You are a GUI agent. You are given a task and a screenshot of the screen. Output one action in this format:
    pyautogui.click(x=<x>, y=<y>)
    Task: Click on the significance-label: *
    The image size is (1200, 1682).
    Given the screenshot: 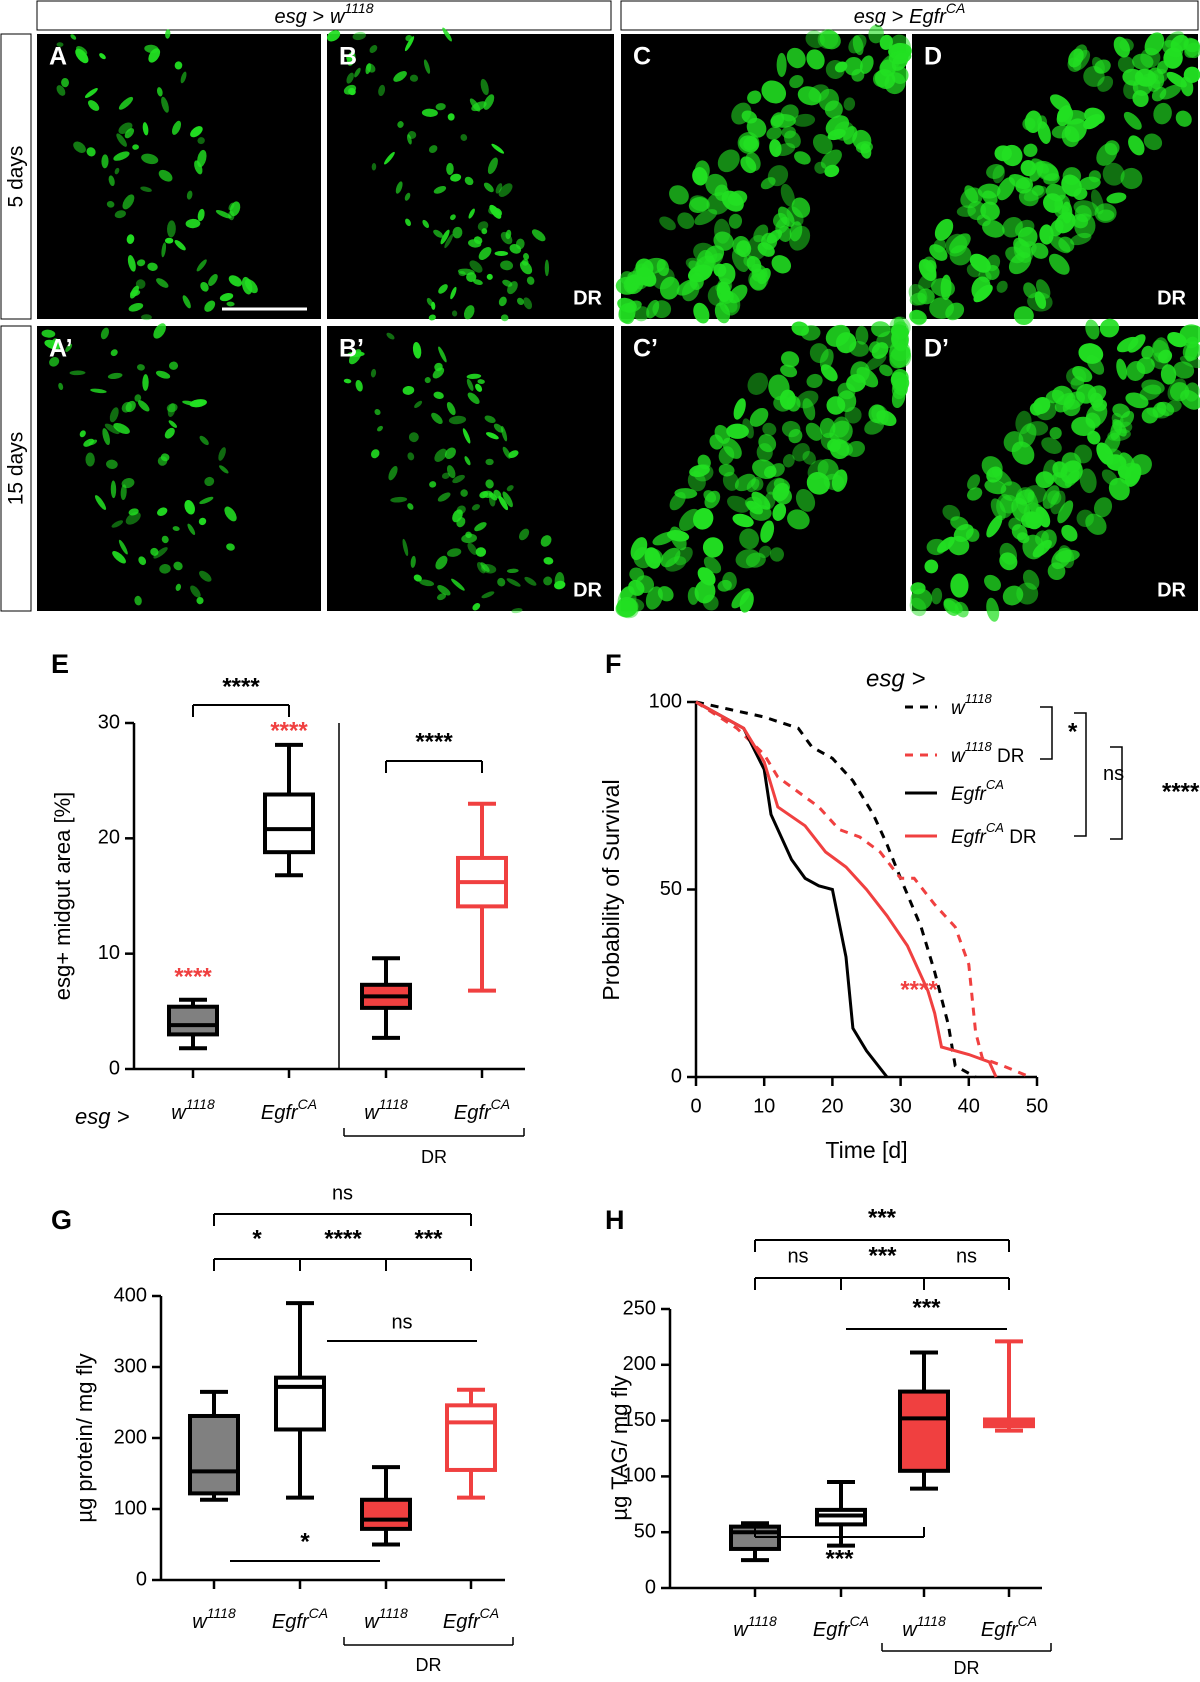 What is the action you would take?
    pyautogui.click(x=1073, y=731)
    